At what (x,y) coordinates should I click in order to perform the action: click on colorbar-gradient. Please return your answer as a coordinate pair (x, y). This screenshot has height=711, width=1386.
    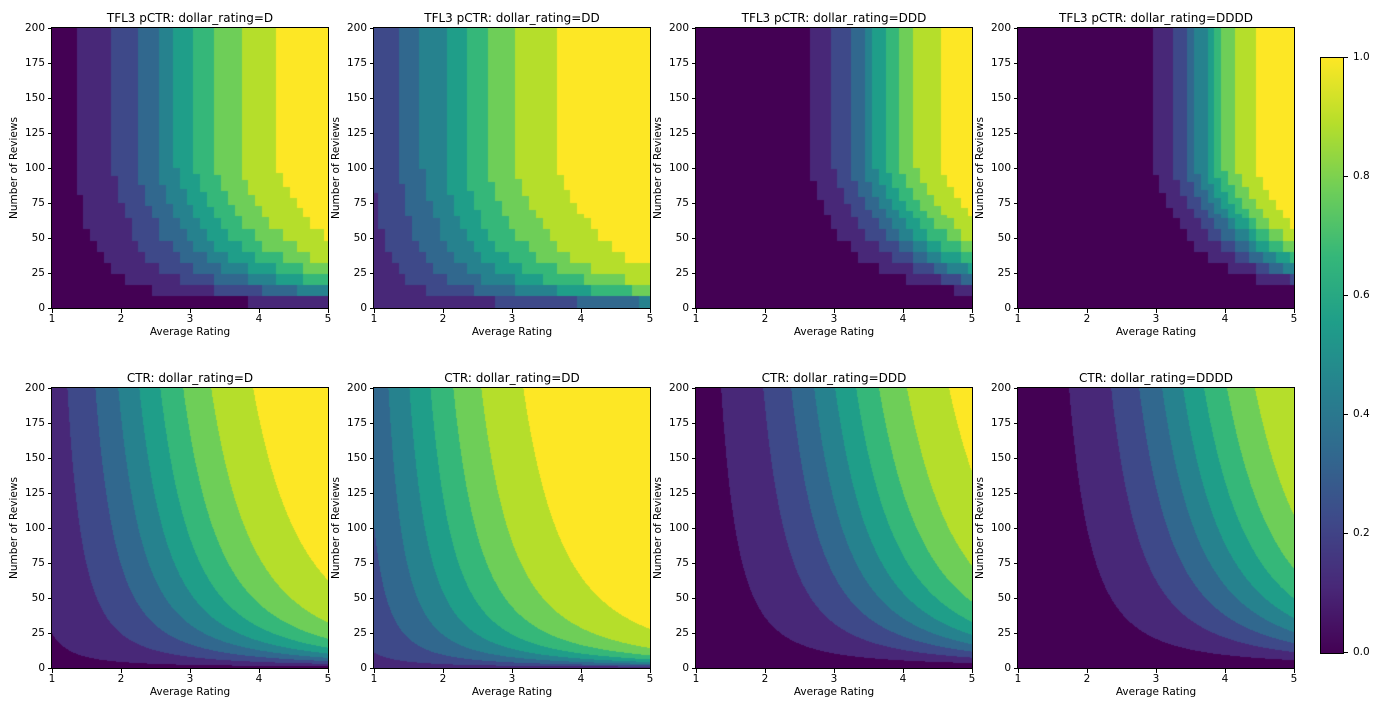
    Looking at the image, I should click on (1332, 355).